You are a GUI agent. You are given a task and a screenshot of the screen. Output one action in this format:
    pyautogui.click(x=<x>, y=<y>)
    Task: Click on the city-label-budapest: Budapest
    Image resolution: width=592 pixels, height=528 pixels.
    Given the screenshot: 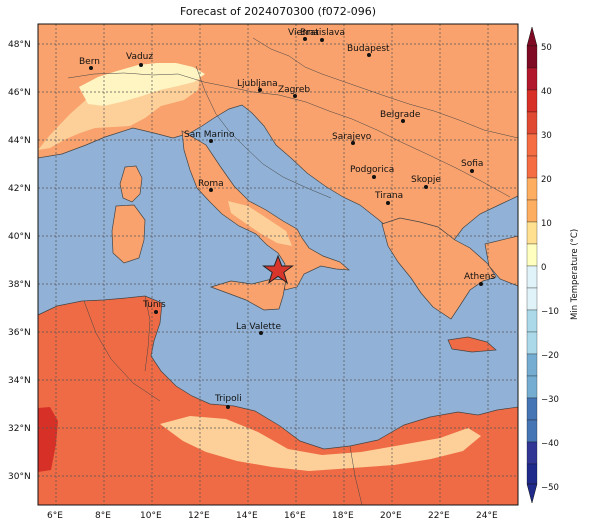 What is the action you would take?
    pyautogui.click(x=368, y=49)
    